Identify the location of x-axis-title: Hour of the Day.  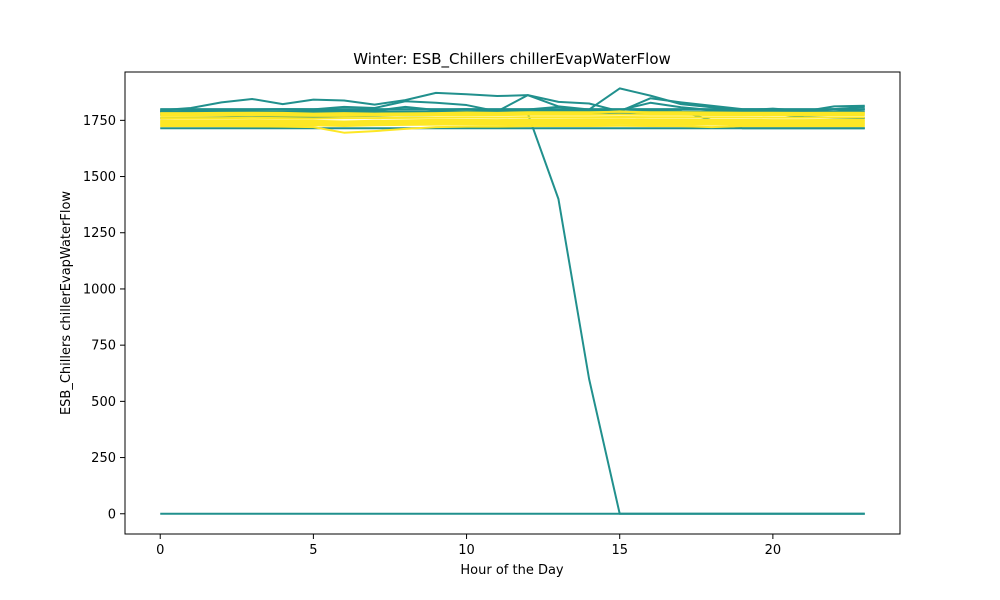
(512, 570).